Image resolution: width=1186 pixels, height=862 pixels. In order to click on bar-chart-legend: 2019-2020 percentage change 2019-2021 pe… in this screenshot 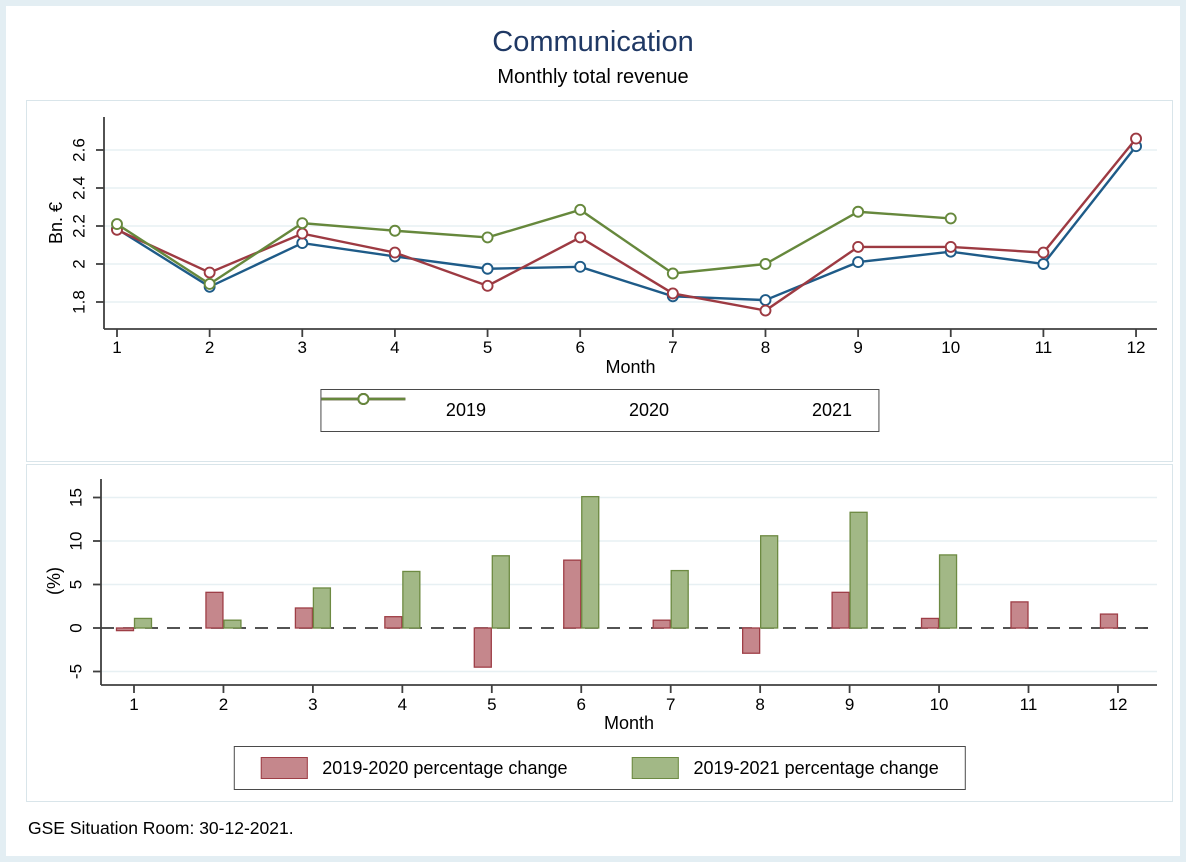, I will do `click(599, 768)`.